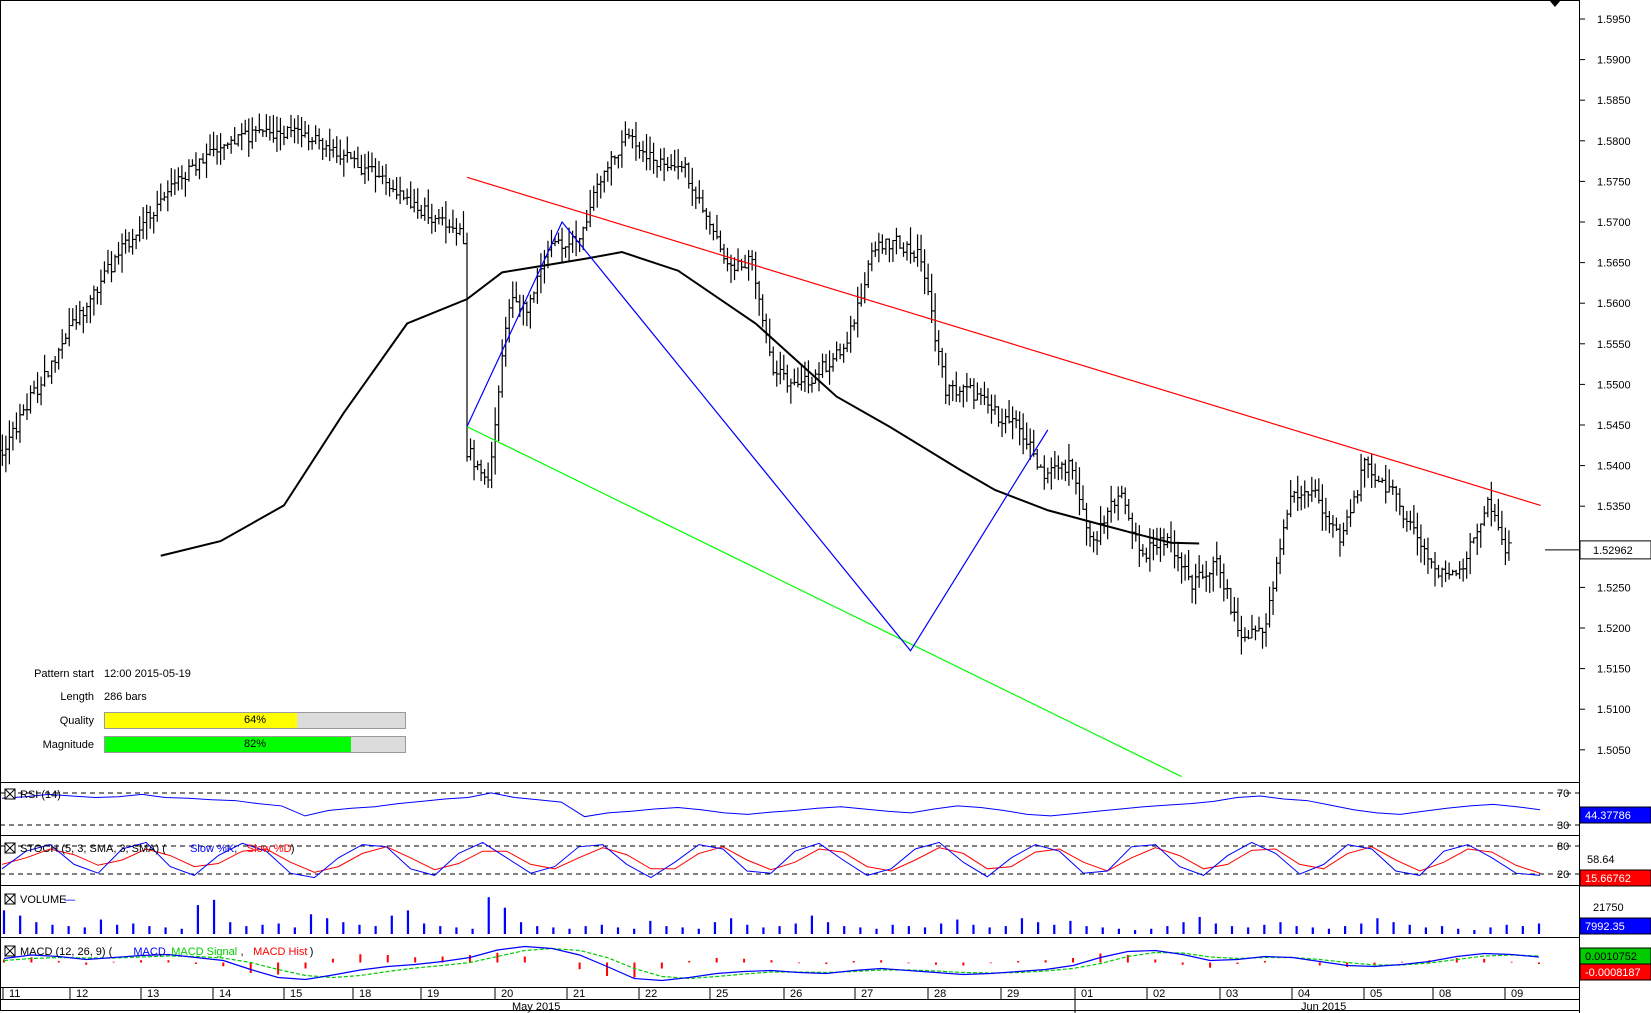 This screenshot has height=1013, width=1651. Describe the element at coordinates (771, 963) in the screenshot. I see `macd-line` at that location.